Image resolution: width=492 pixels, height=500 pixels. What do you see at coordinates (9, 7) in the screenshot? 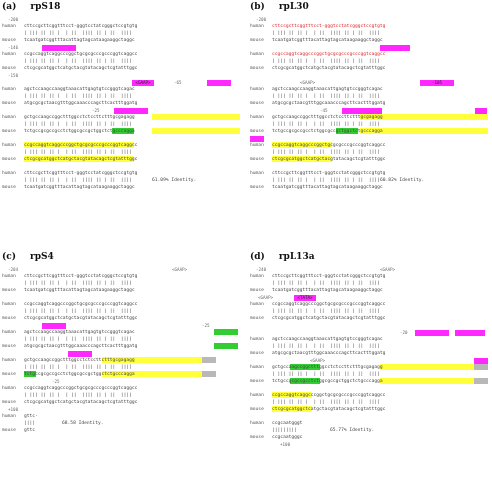
I see `panel-a-label: (a)` at bounding box center [9, 7].